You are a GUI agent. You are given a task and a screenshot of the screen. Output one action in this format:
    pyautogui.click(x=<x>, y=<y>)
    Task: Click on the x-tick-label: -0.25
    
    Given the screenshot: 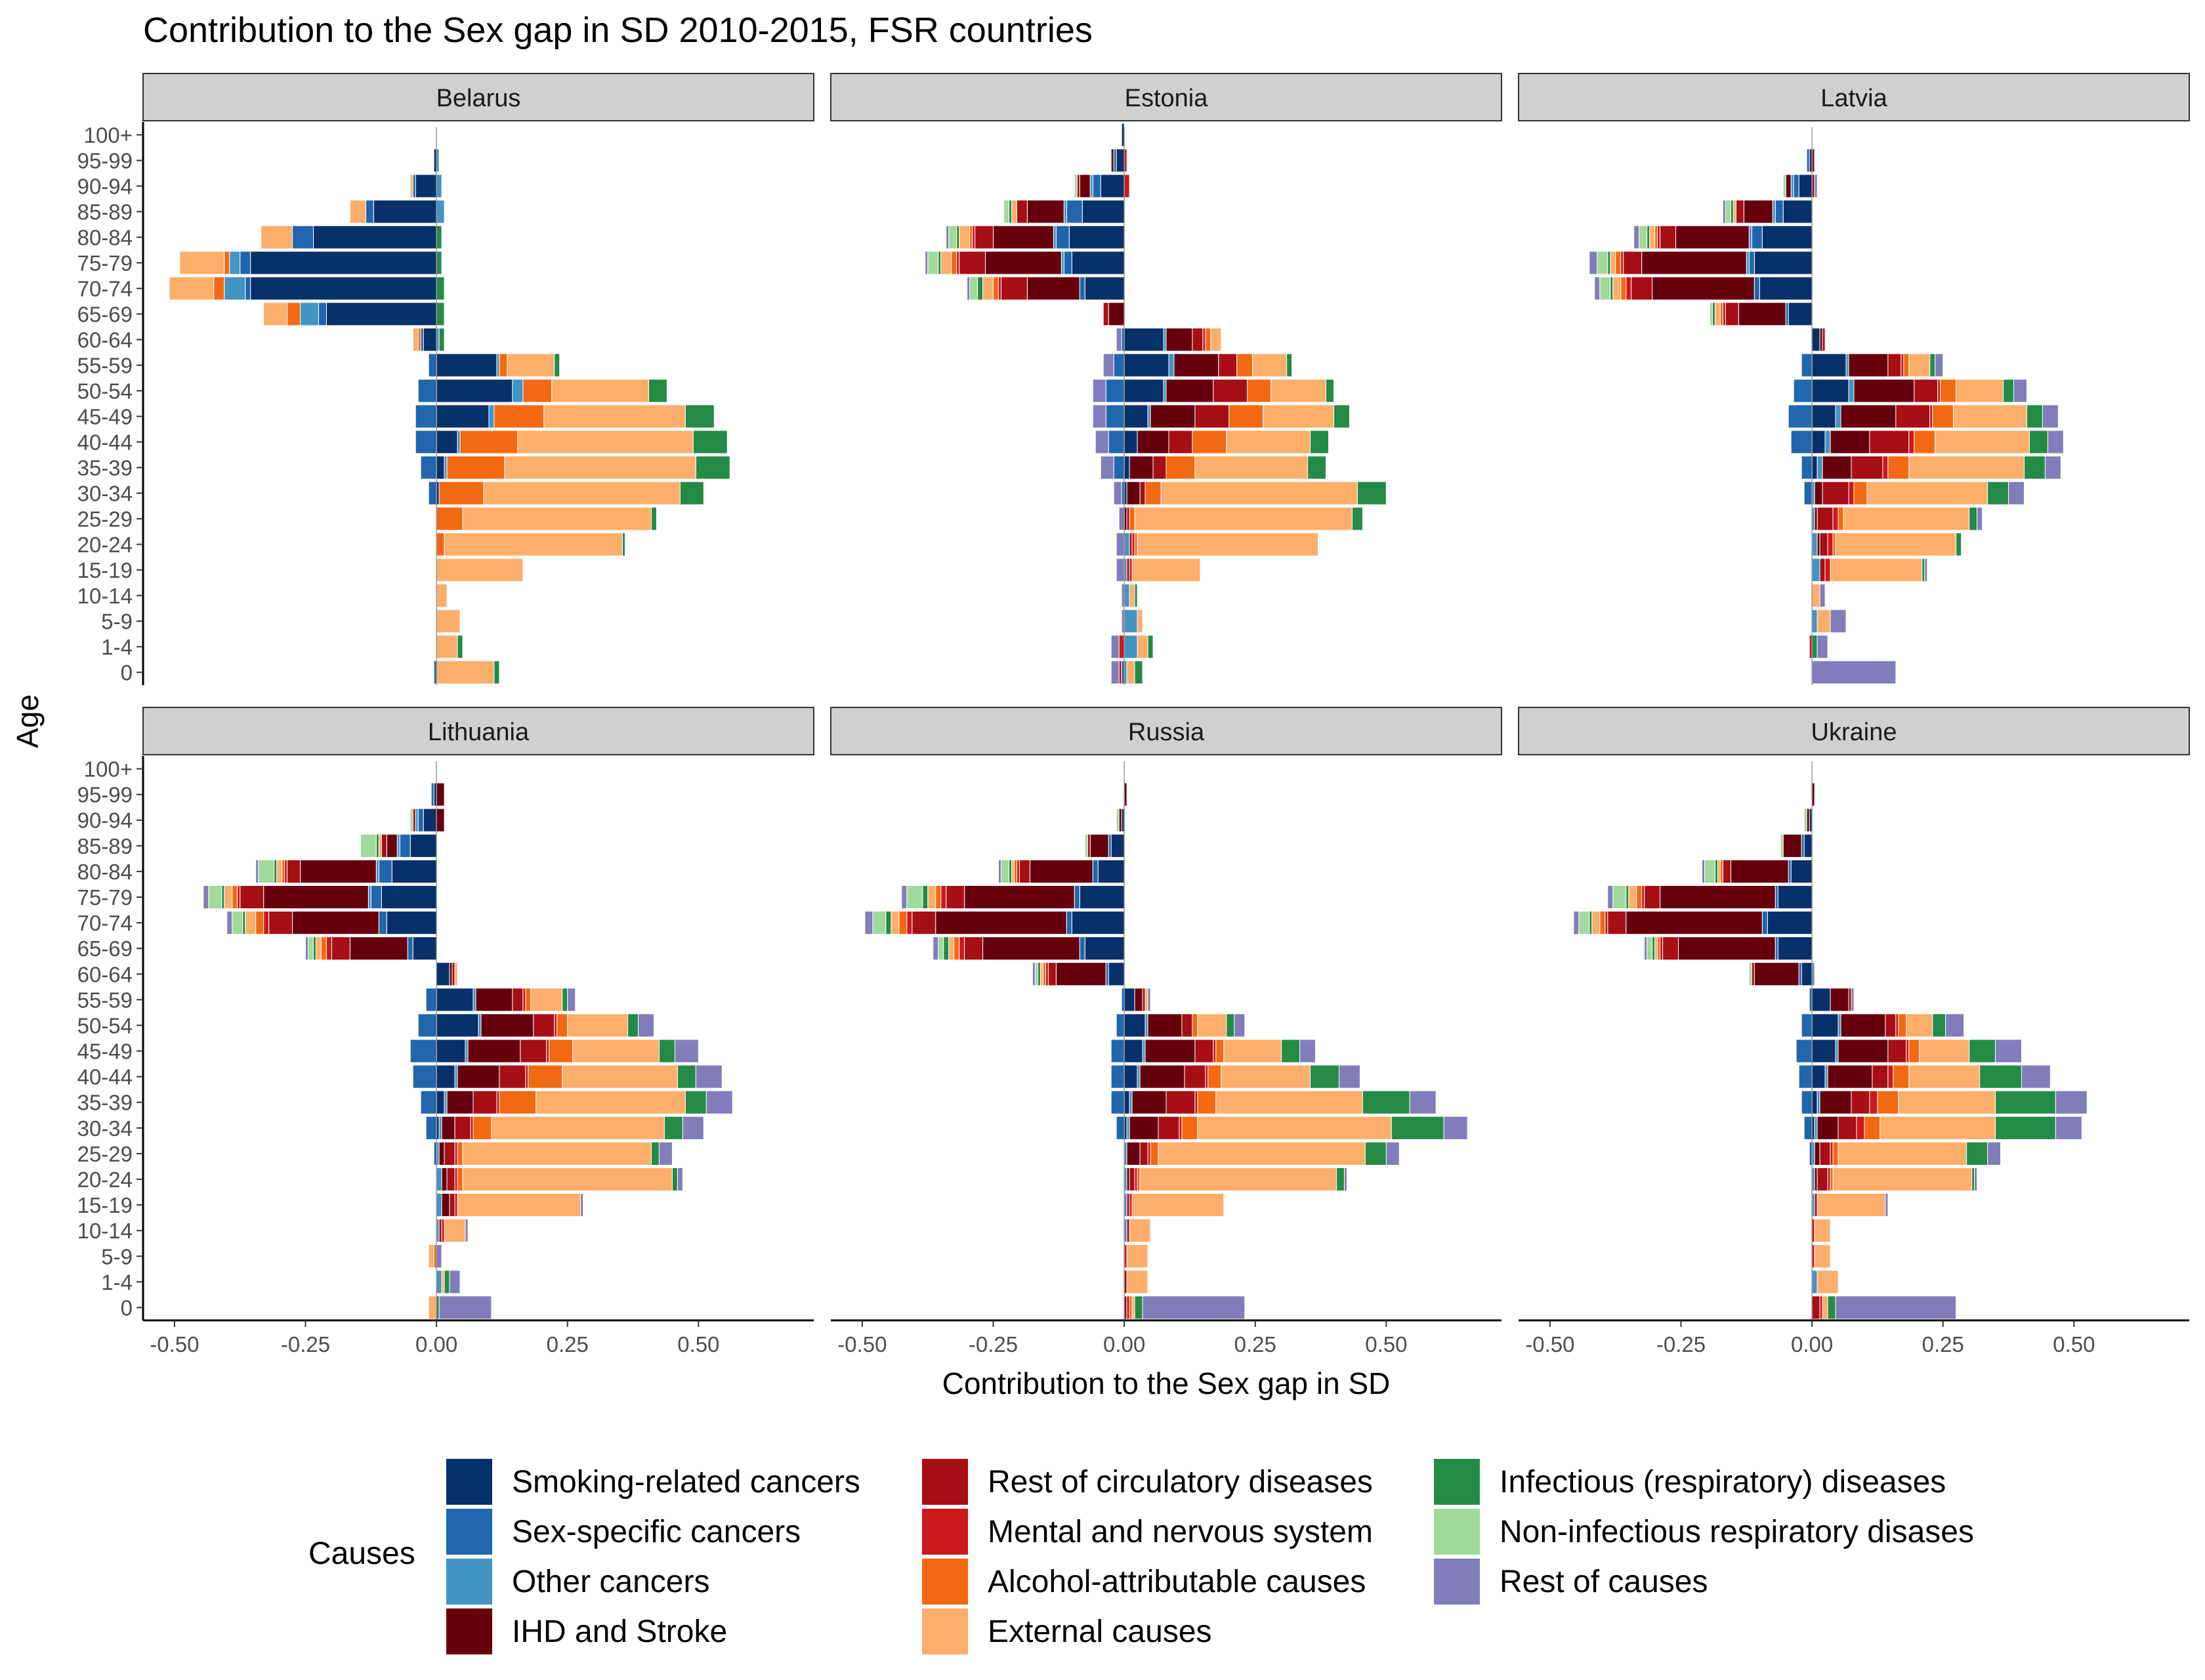 What is the action you would take?
    pyautogui.click(x=305, y=1344)
    